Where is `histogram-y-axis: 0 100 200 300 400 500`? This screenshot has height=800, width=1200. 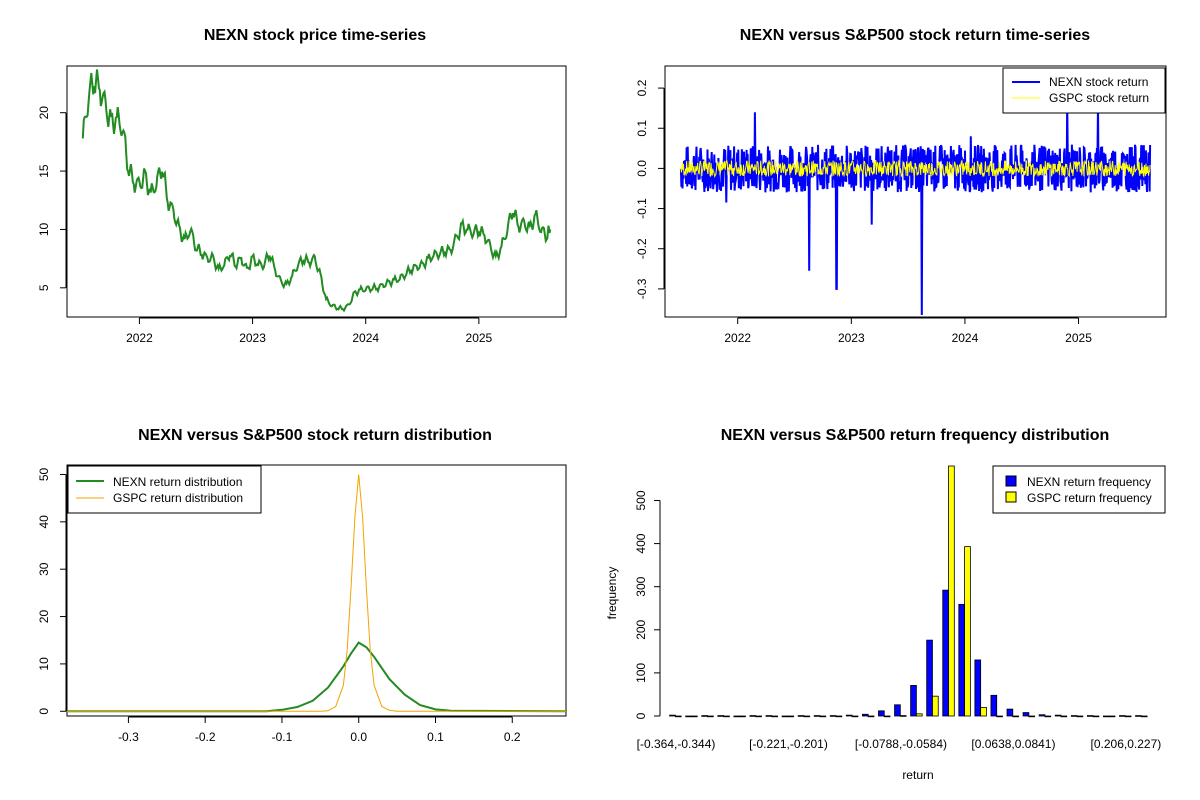 histogram-y-axis: 0 100 200 300 400 500 is located at coordinates (647, 604).